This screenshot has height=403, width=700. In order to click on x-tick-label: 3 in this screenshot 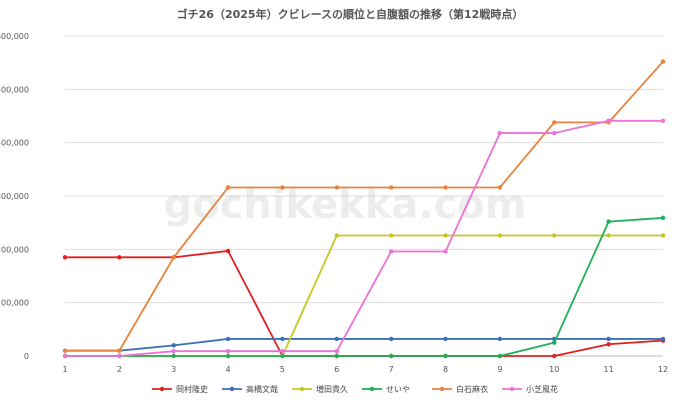, I will do `click(173, 369)`.